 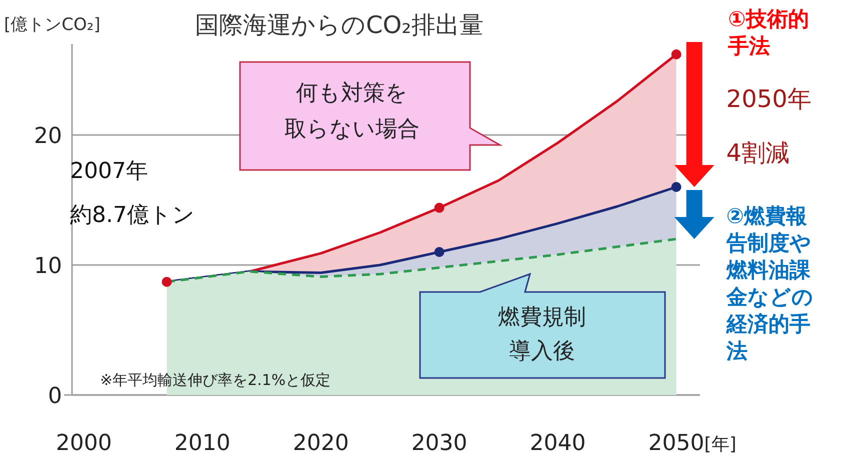 What do you see at coordinates (769, 126) in the screenshot?
I see `annotation: 2050年4割減` at bounding box center [769, 126].